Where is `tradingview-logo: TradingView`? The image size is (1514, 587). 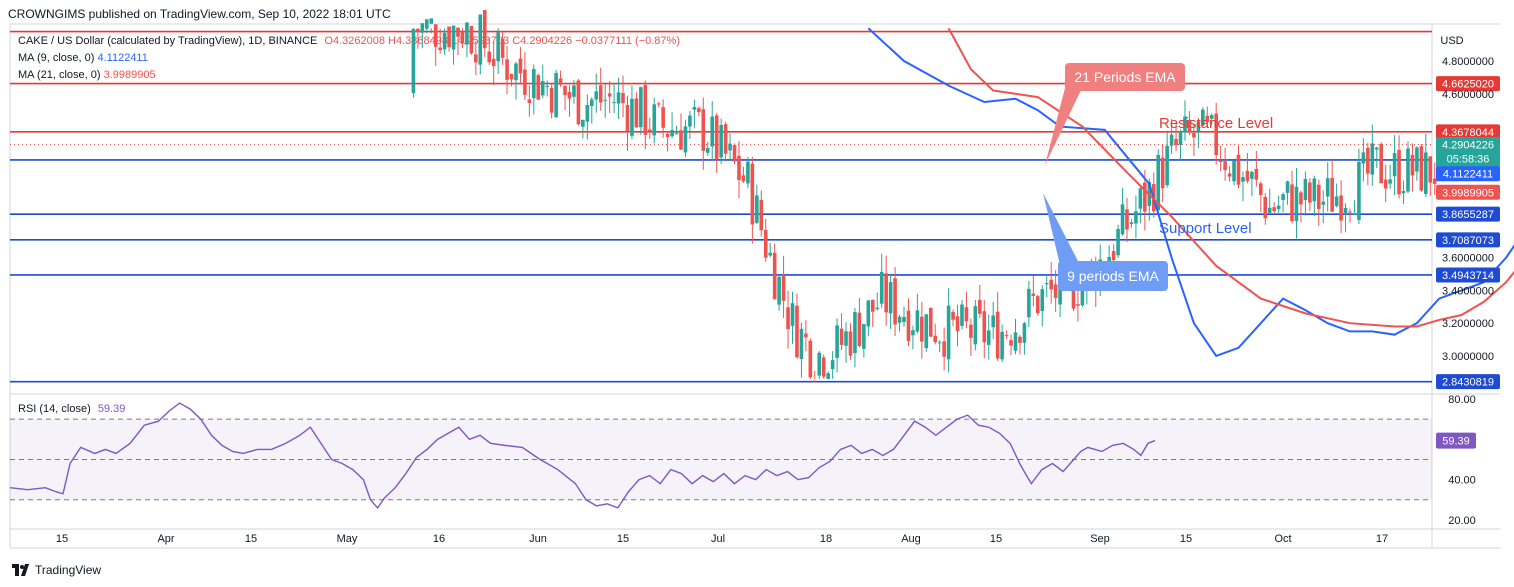
tradingview-logo: TradingView is located at coordinates (56, 570).